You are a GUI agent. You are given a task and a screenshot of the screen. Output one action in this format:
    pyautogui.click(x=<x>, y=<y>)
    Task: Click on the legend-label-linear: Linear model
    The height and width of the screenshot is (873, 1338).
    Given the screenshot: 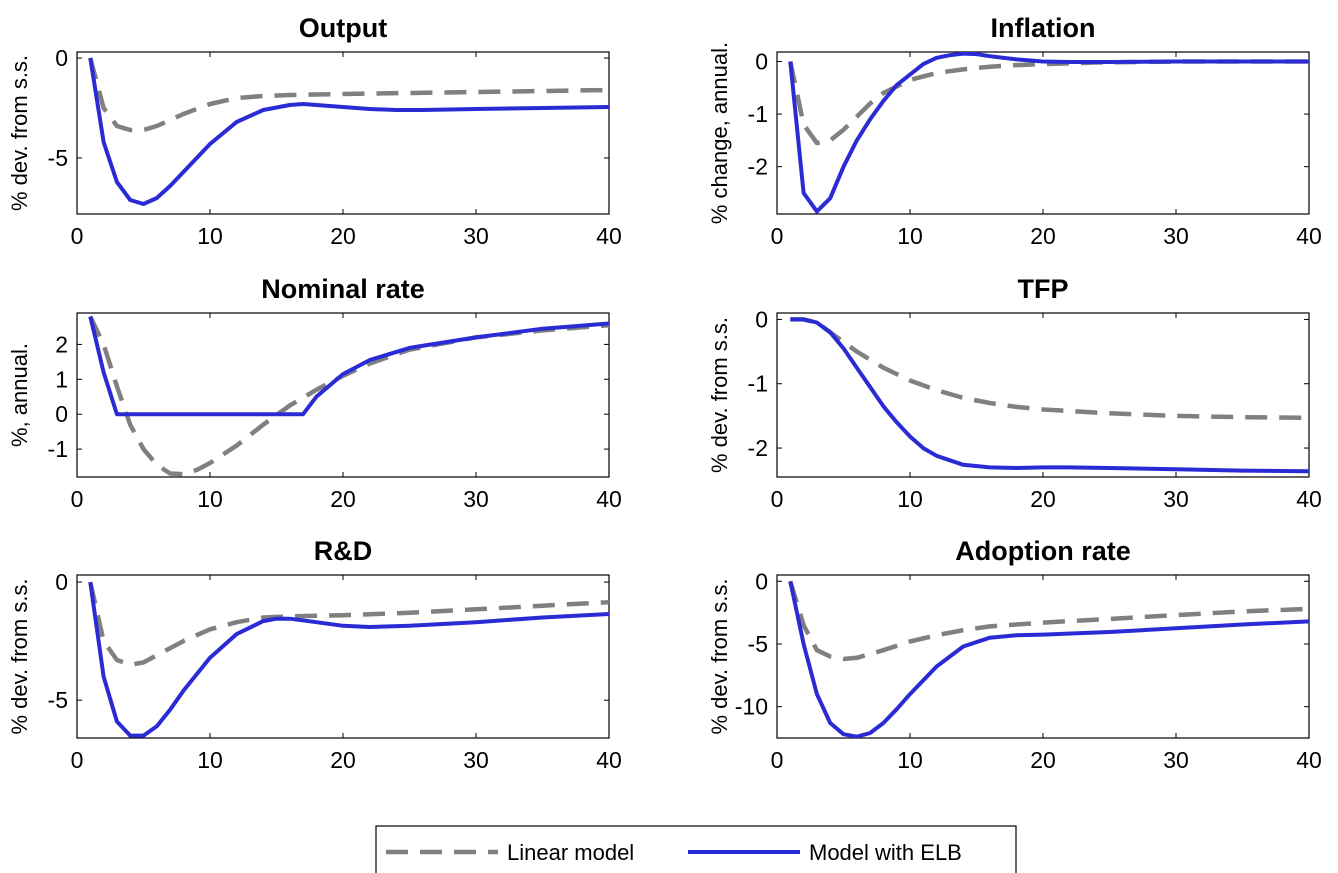 What is the action you would take?
    pyautogui.click(x=570, y=852)
    